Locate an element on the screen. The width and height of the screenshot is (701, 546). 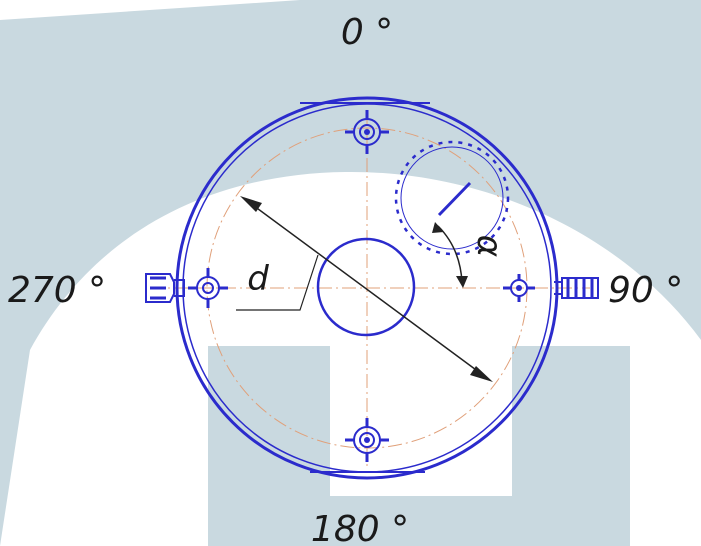
angle-label-180: 180 ° is located at coordinates (360, 527).